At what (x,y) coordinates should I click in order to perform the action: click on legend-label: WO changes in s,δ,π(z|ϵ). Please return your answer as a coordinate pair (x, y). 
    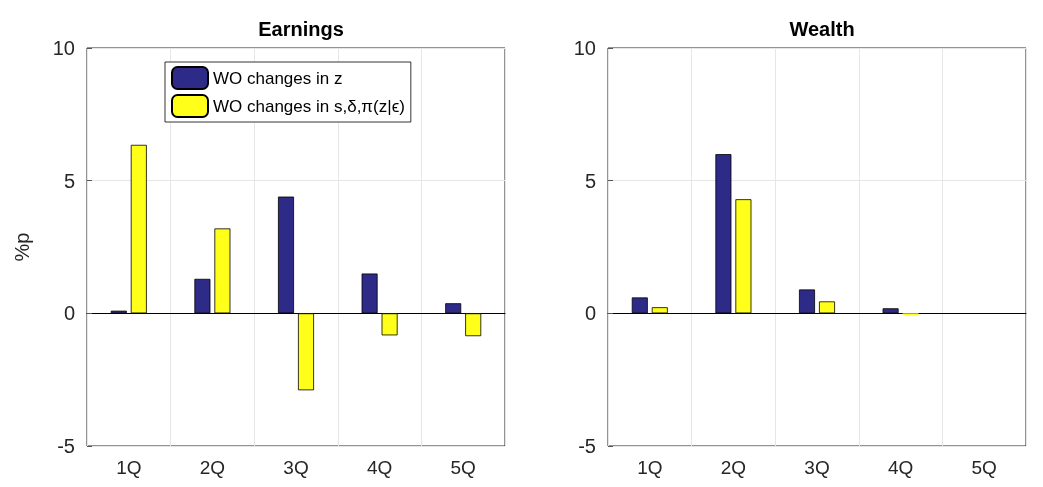
    Looking at the image, I should click on (309, 106).